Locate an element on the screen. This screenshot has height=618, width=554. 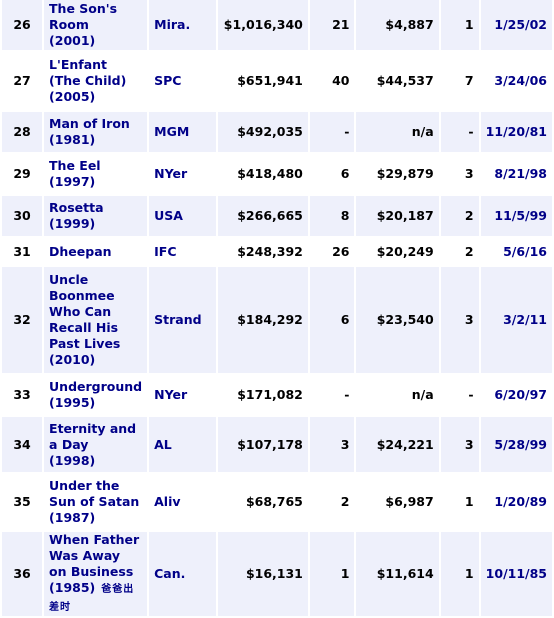
movie-title-link: Man of Iron (1981) is located at coordinates (96, 132).